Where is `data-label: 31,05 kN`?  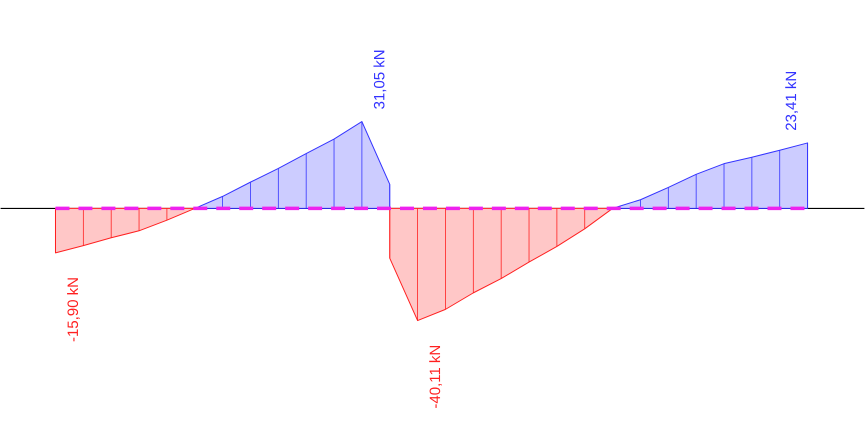 data-label: 31,05 kN is located at coordinates (379, 79).